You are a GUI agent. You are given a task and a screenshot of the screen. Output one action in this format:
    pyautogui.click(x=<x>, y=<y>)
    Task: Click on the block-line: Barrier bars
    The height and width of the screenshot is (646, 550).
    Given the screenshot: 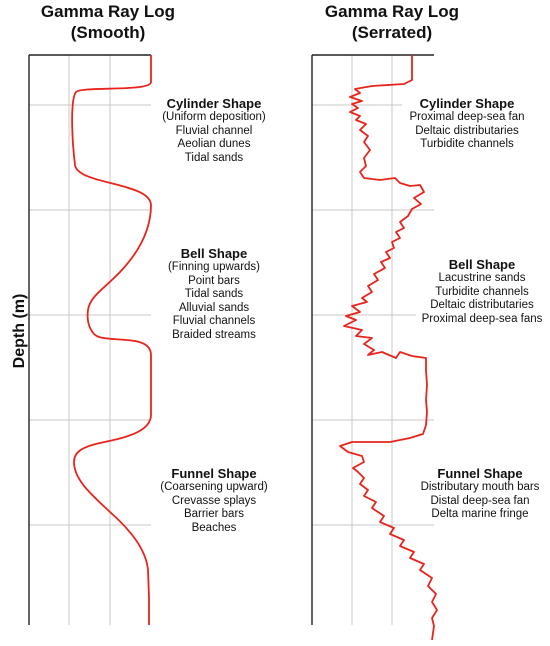 What is the action you would take?
    pyautogui.click(x=214, y=514)
    